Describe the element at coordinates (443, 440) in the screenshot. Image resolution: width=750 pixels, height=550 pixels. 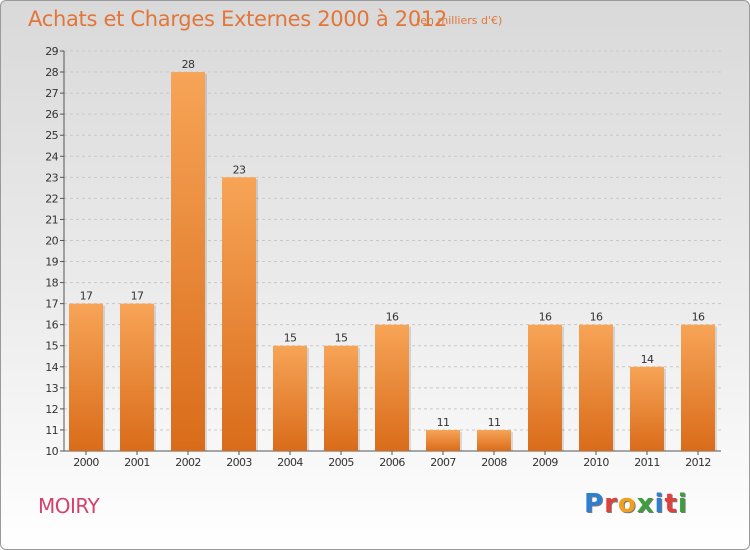
I see `bar-2007` at that location.